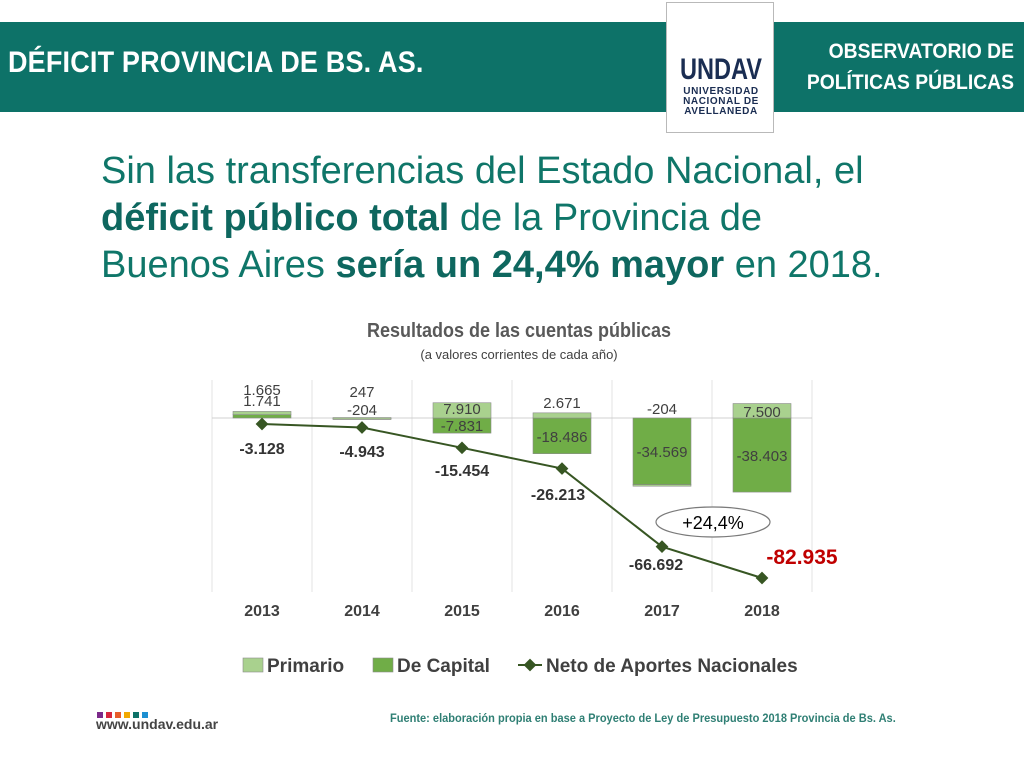 The width and height of the screenshot is (1024, 768). Describe the element at coordinates (921, 51) in the screenshot. I see `observatory-line-1: OBSERVATORIO DE` at that location.